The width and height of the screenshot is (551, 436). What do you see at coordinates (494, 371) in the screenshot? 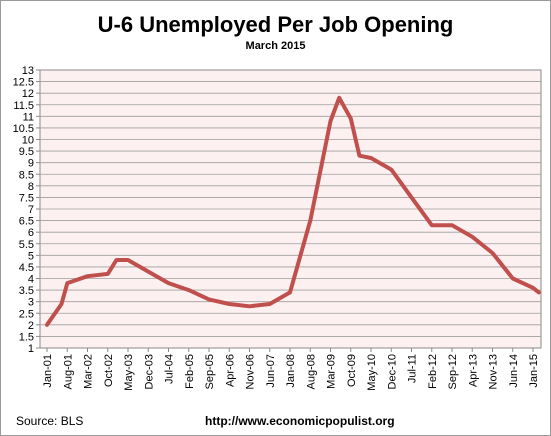
I see `x-tick-label: Nov-13` at bounding box center [494, 371].